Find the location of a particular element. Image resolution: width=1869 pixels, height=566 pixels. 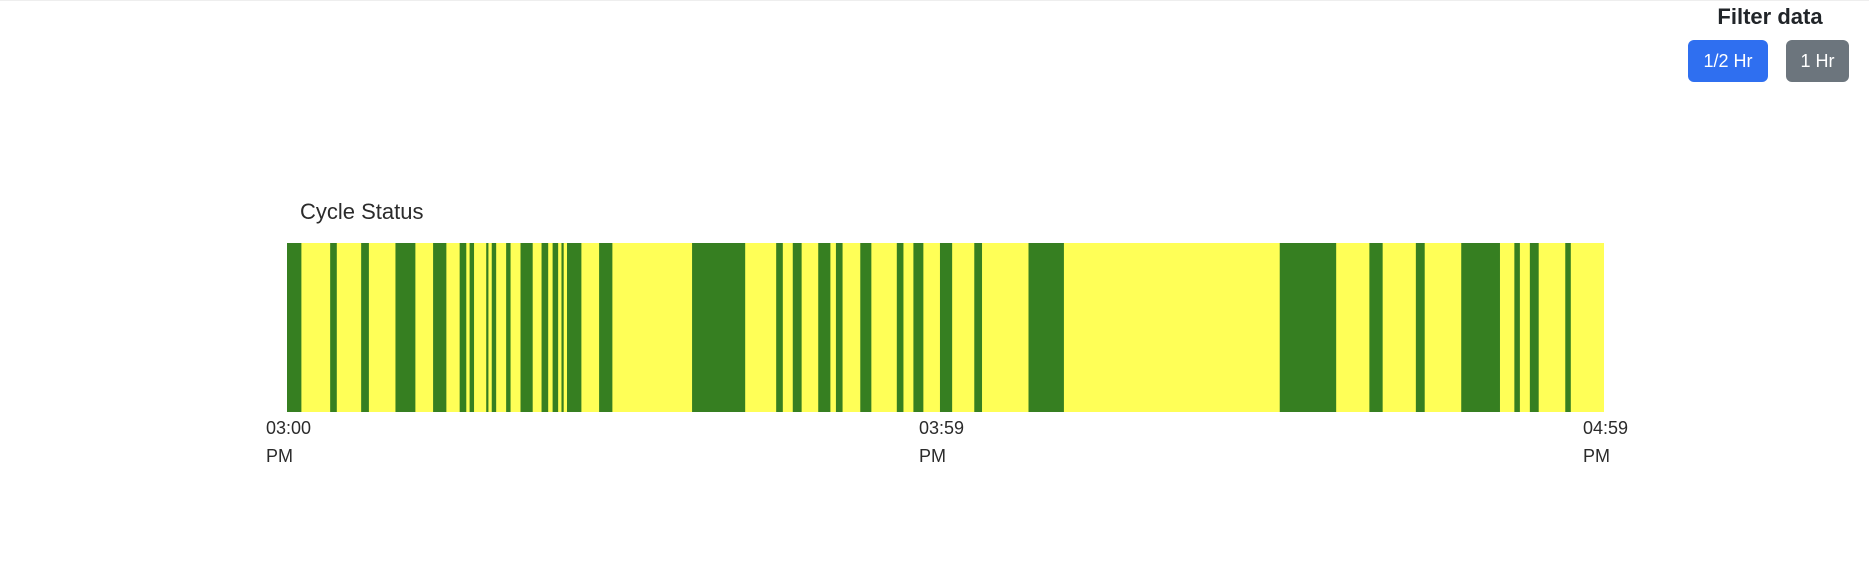

x-tick-label-start: 03:00 PM is located at coordinates (288, 442).